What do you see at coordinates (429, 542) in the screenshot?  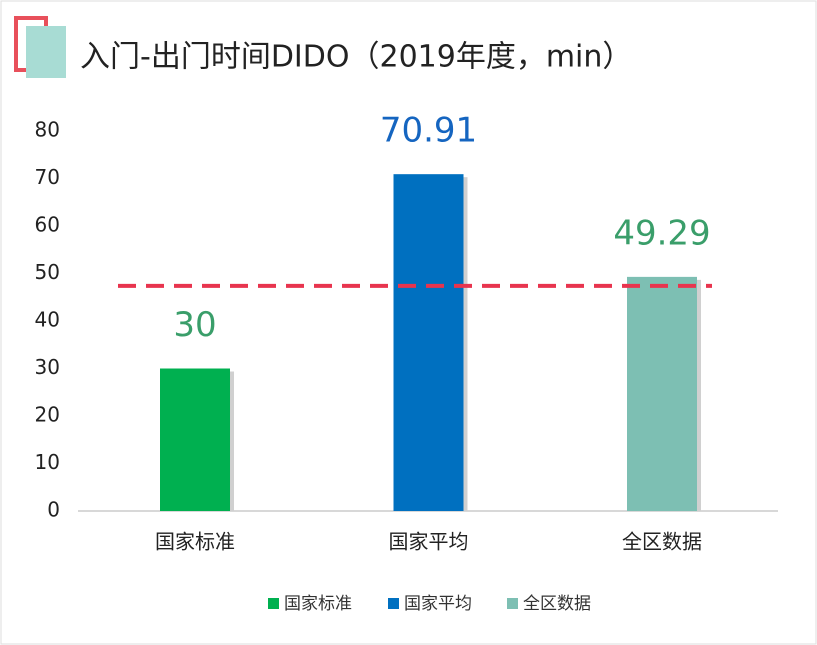 I see `x-tick-label: 国家平均` at bounding box center [429, 542].